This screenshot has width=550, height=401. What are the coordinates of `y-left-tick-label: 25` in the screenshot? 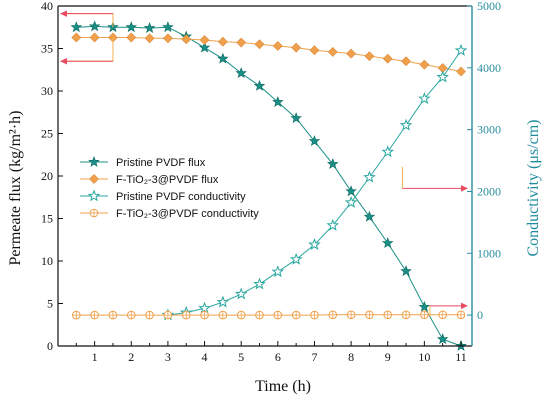 It's located at (47, 134).